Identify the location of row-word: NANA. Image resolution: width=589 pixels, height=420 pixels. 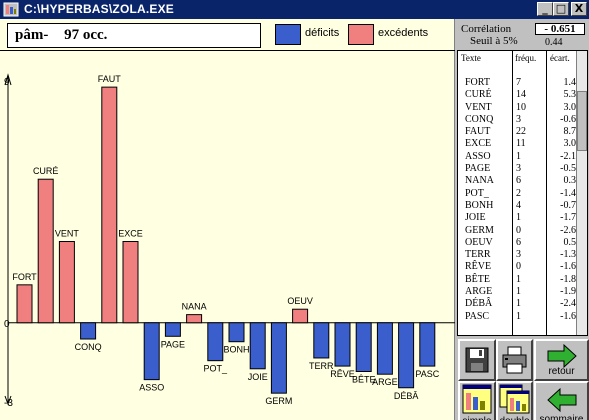
(479, 181).